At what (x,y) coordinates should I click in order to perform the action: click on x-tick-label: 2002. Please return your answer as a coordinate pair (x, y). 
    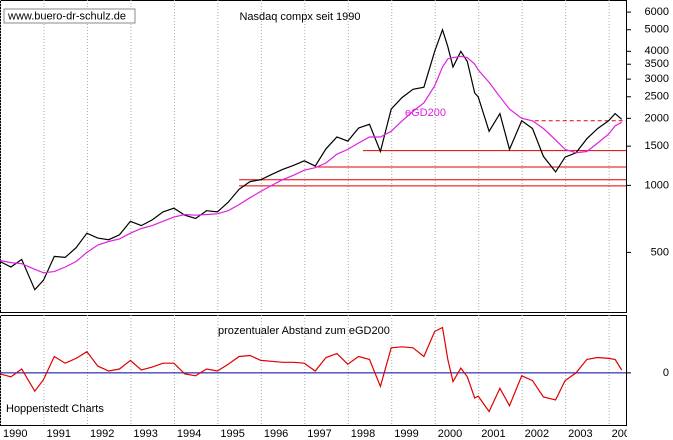
    Looking at the image, I should click on (537, 434).